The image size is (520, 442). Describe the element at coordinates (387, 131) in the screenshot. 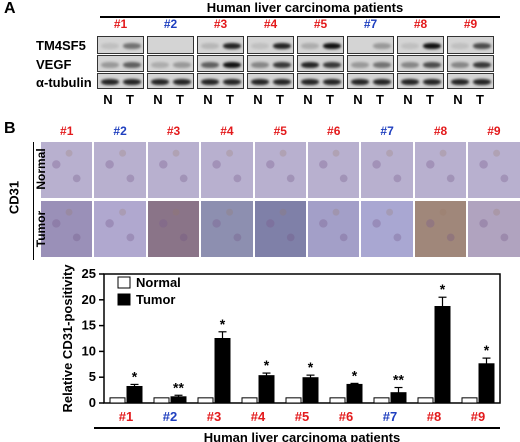

I see `ihc-patient-label: #7` at that location.